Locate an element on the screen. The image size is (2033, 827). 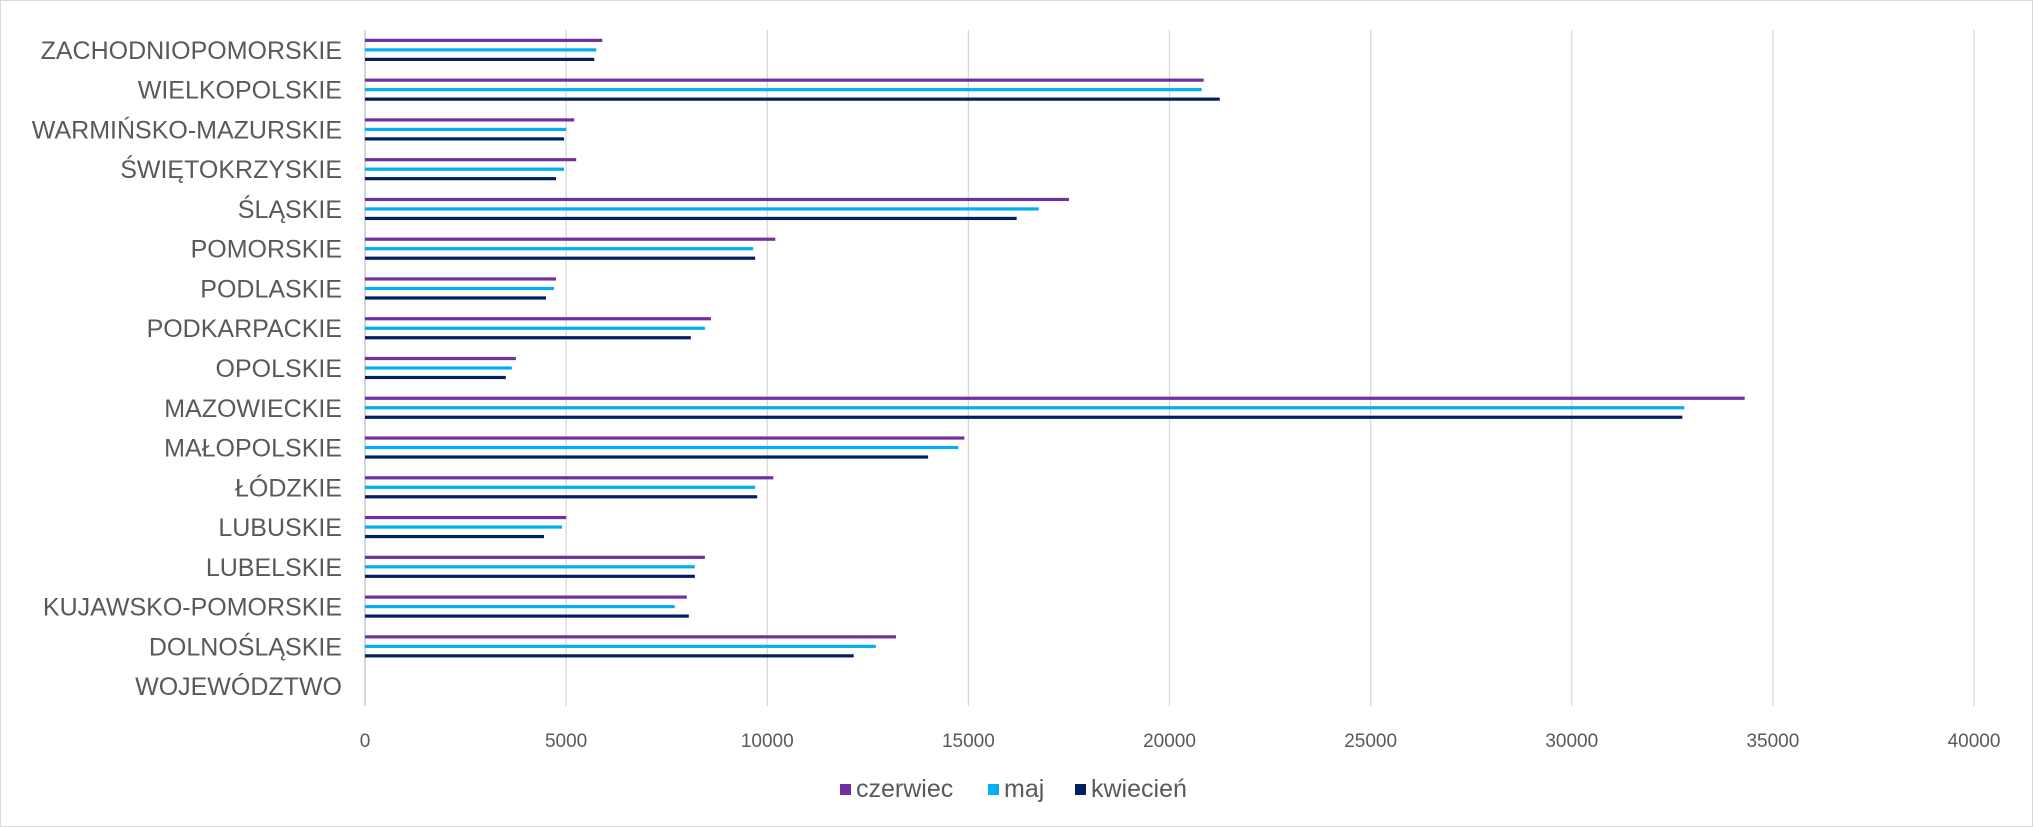
category-label: PODKARPACKIE is located at coordinates (244, 329).